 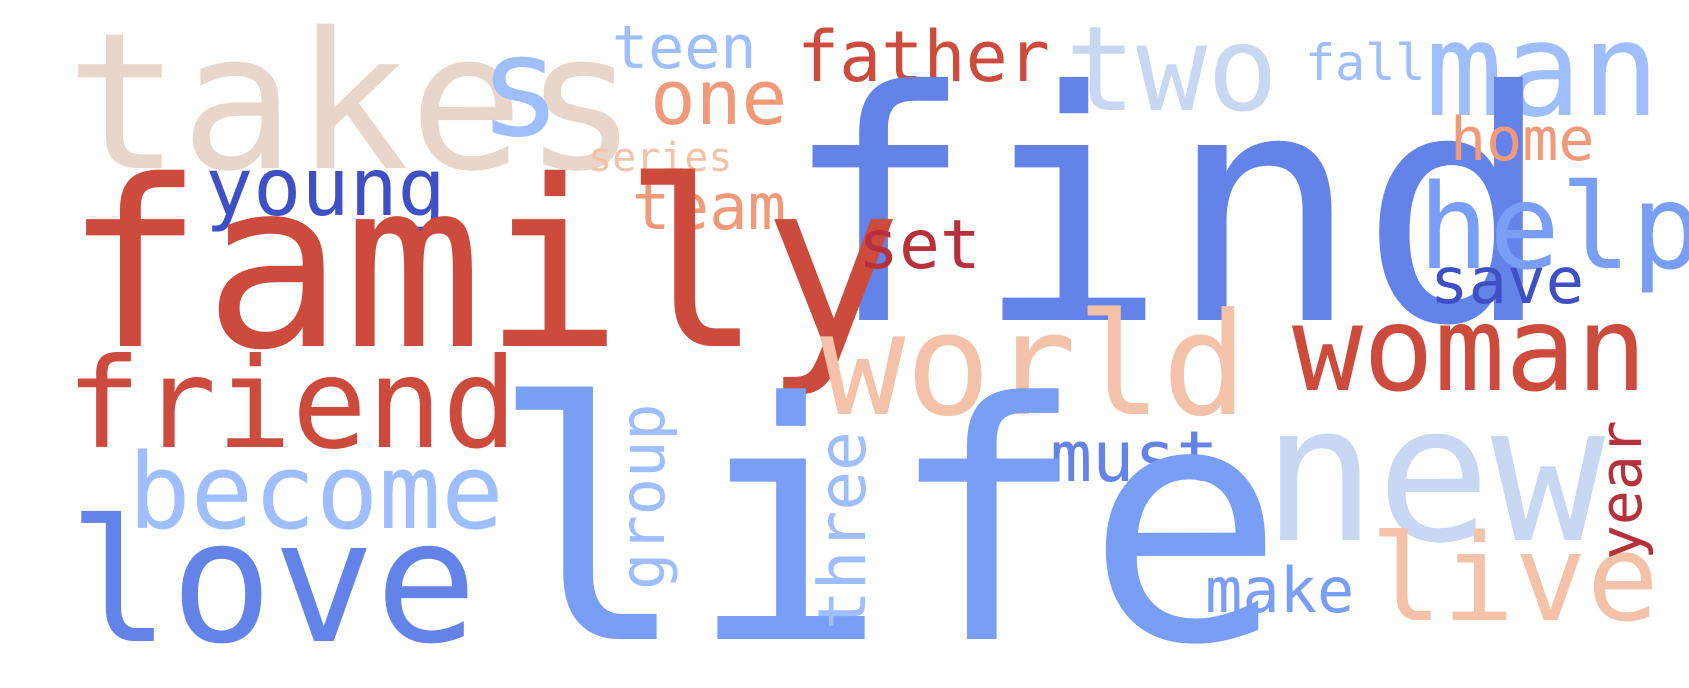 I want to click on word-s: s, so click(x=520, y=87).